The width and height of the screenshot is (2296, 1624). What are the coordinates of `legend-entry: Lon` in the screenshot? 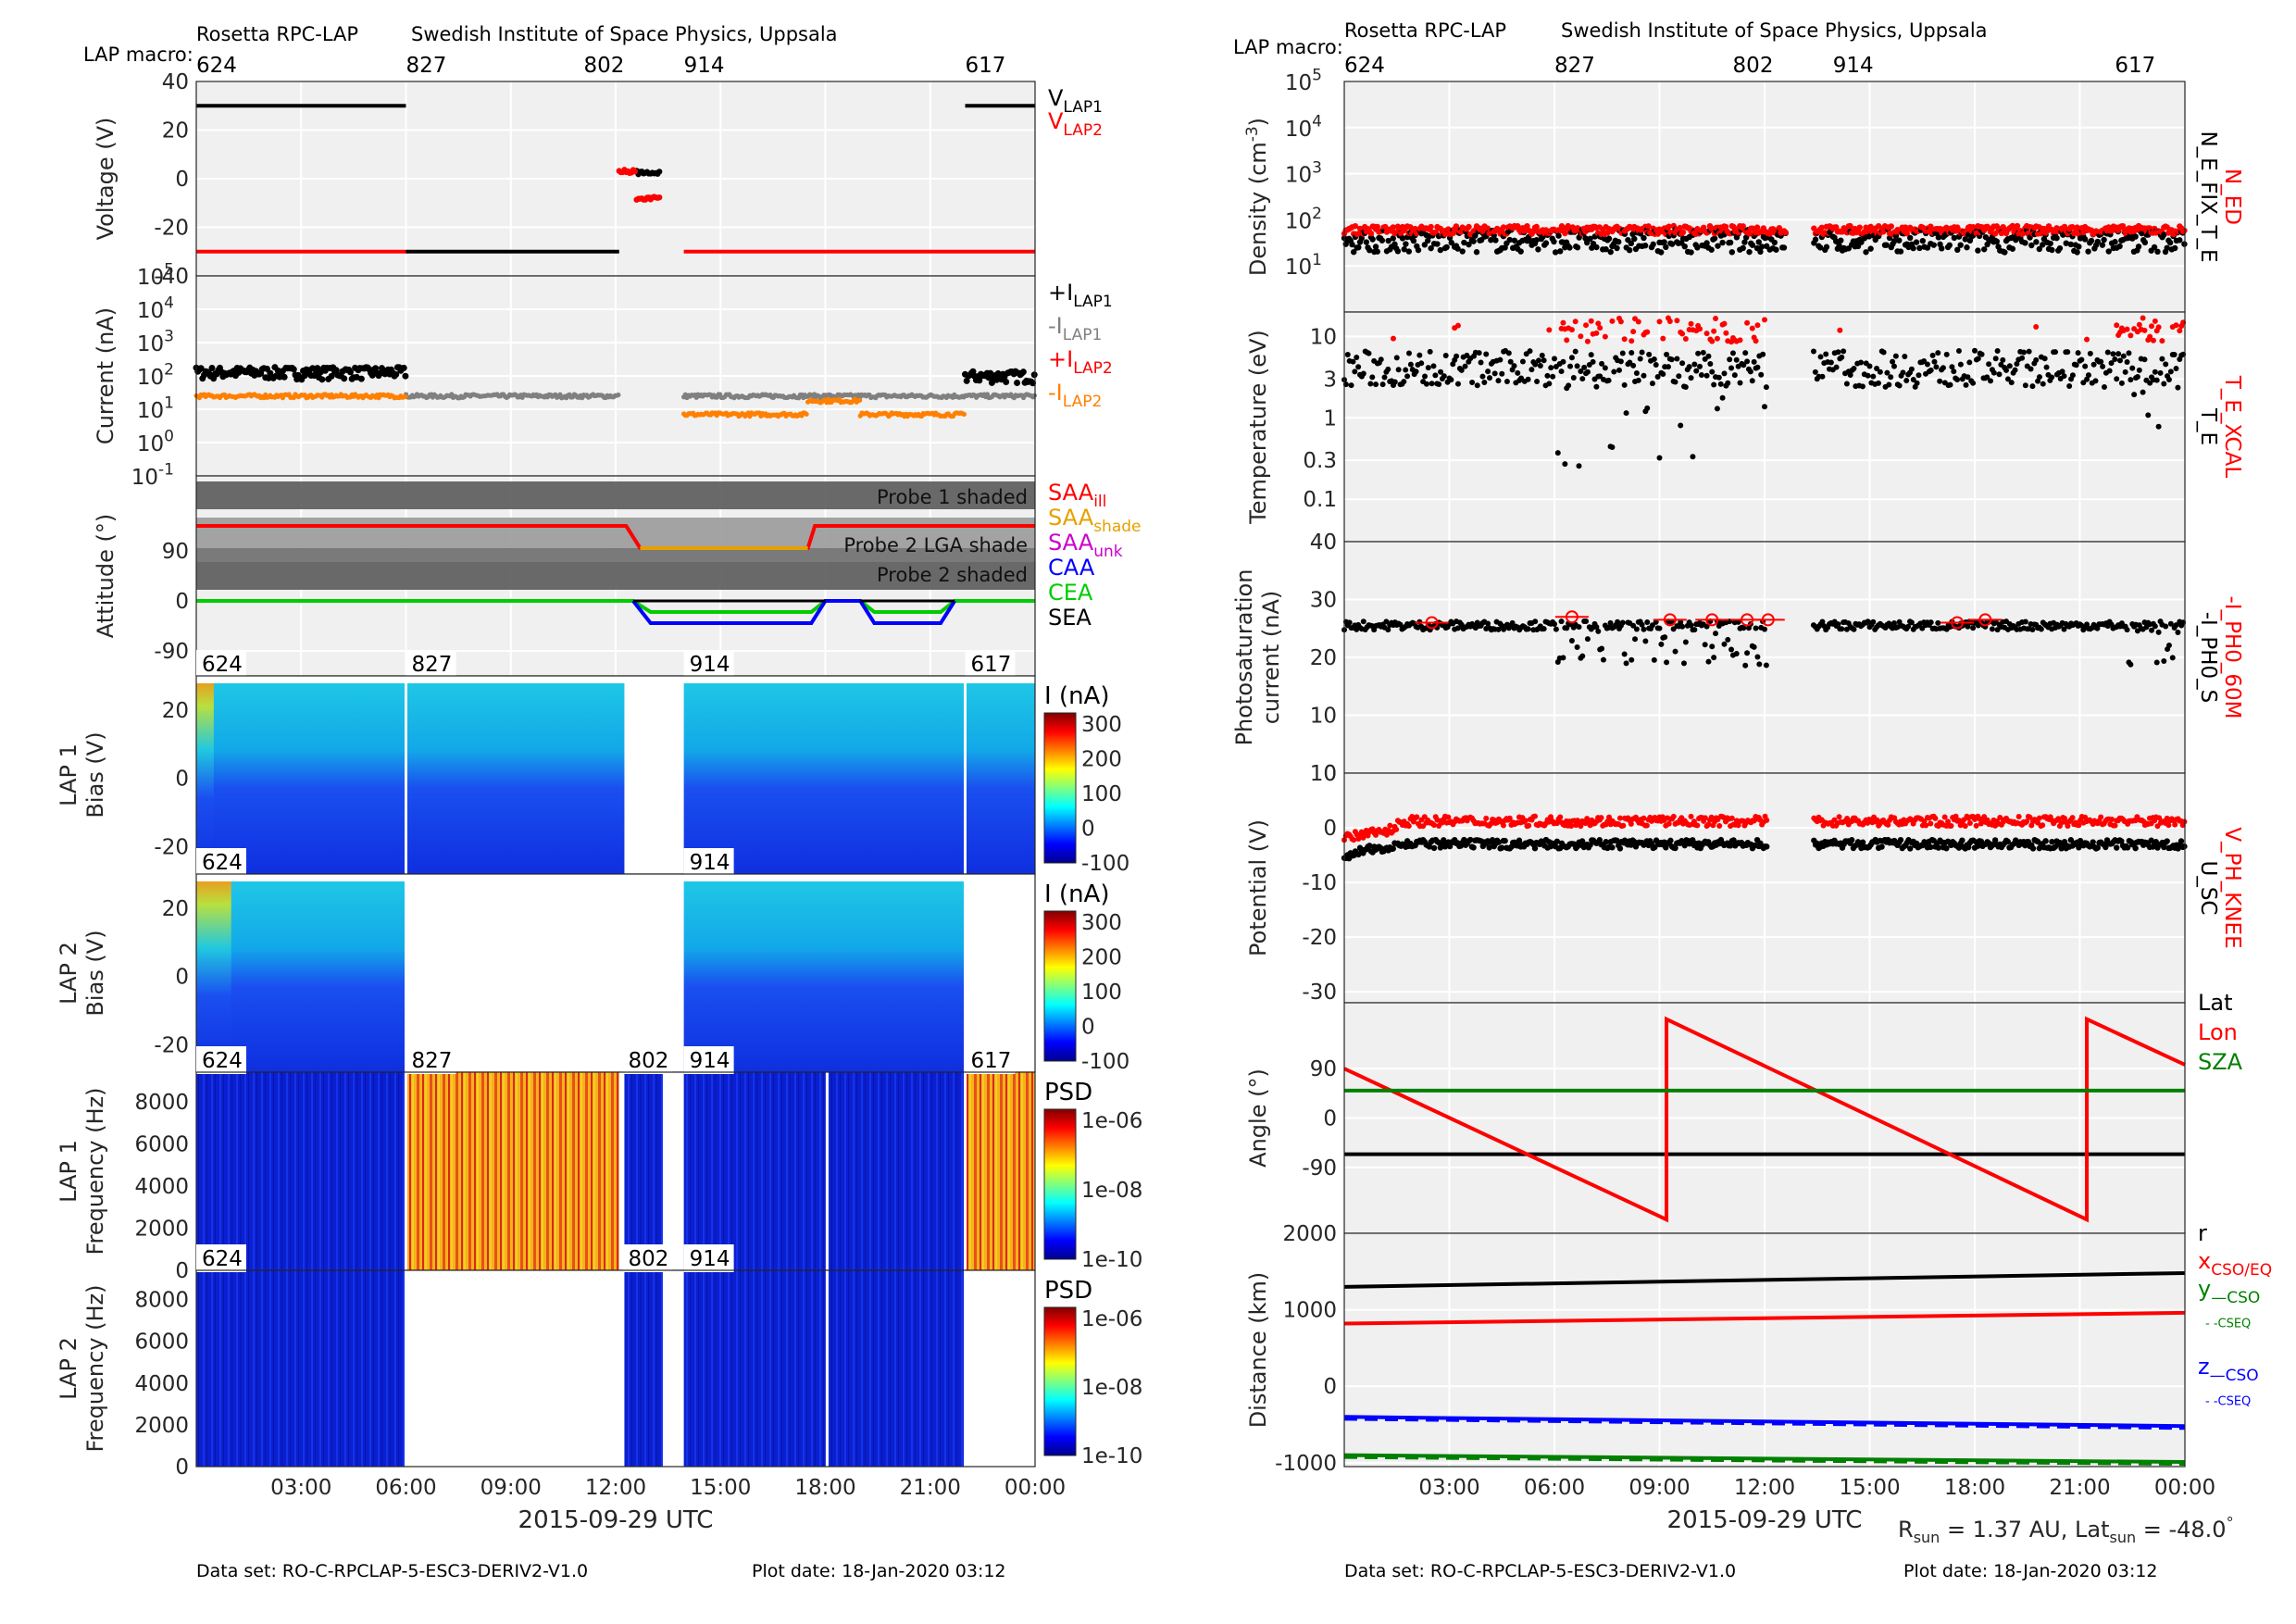 It's located at (2218, 1032).